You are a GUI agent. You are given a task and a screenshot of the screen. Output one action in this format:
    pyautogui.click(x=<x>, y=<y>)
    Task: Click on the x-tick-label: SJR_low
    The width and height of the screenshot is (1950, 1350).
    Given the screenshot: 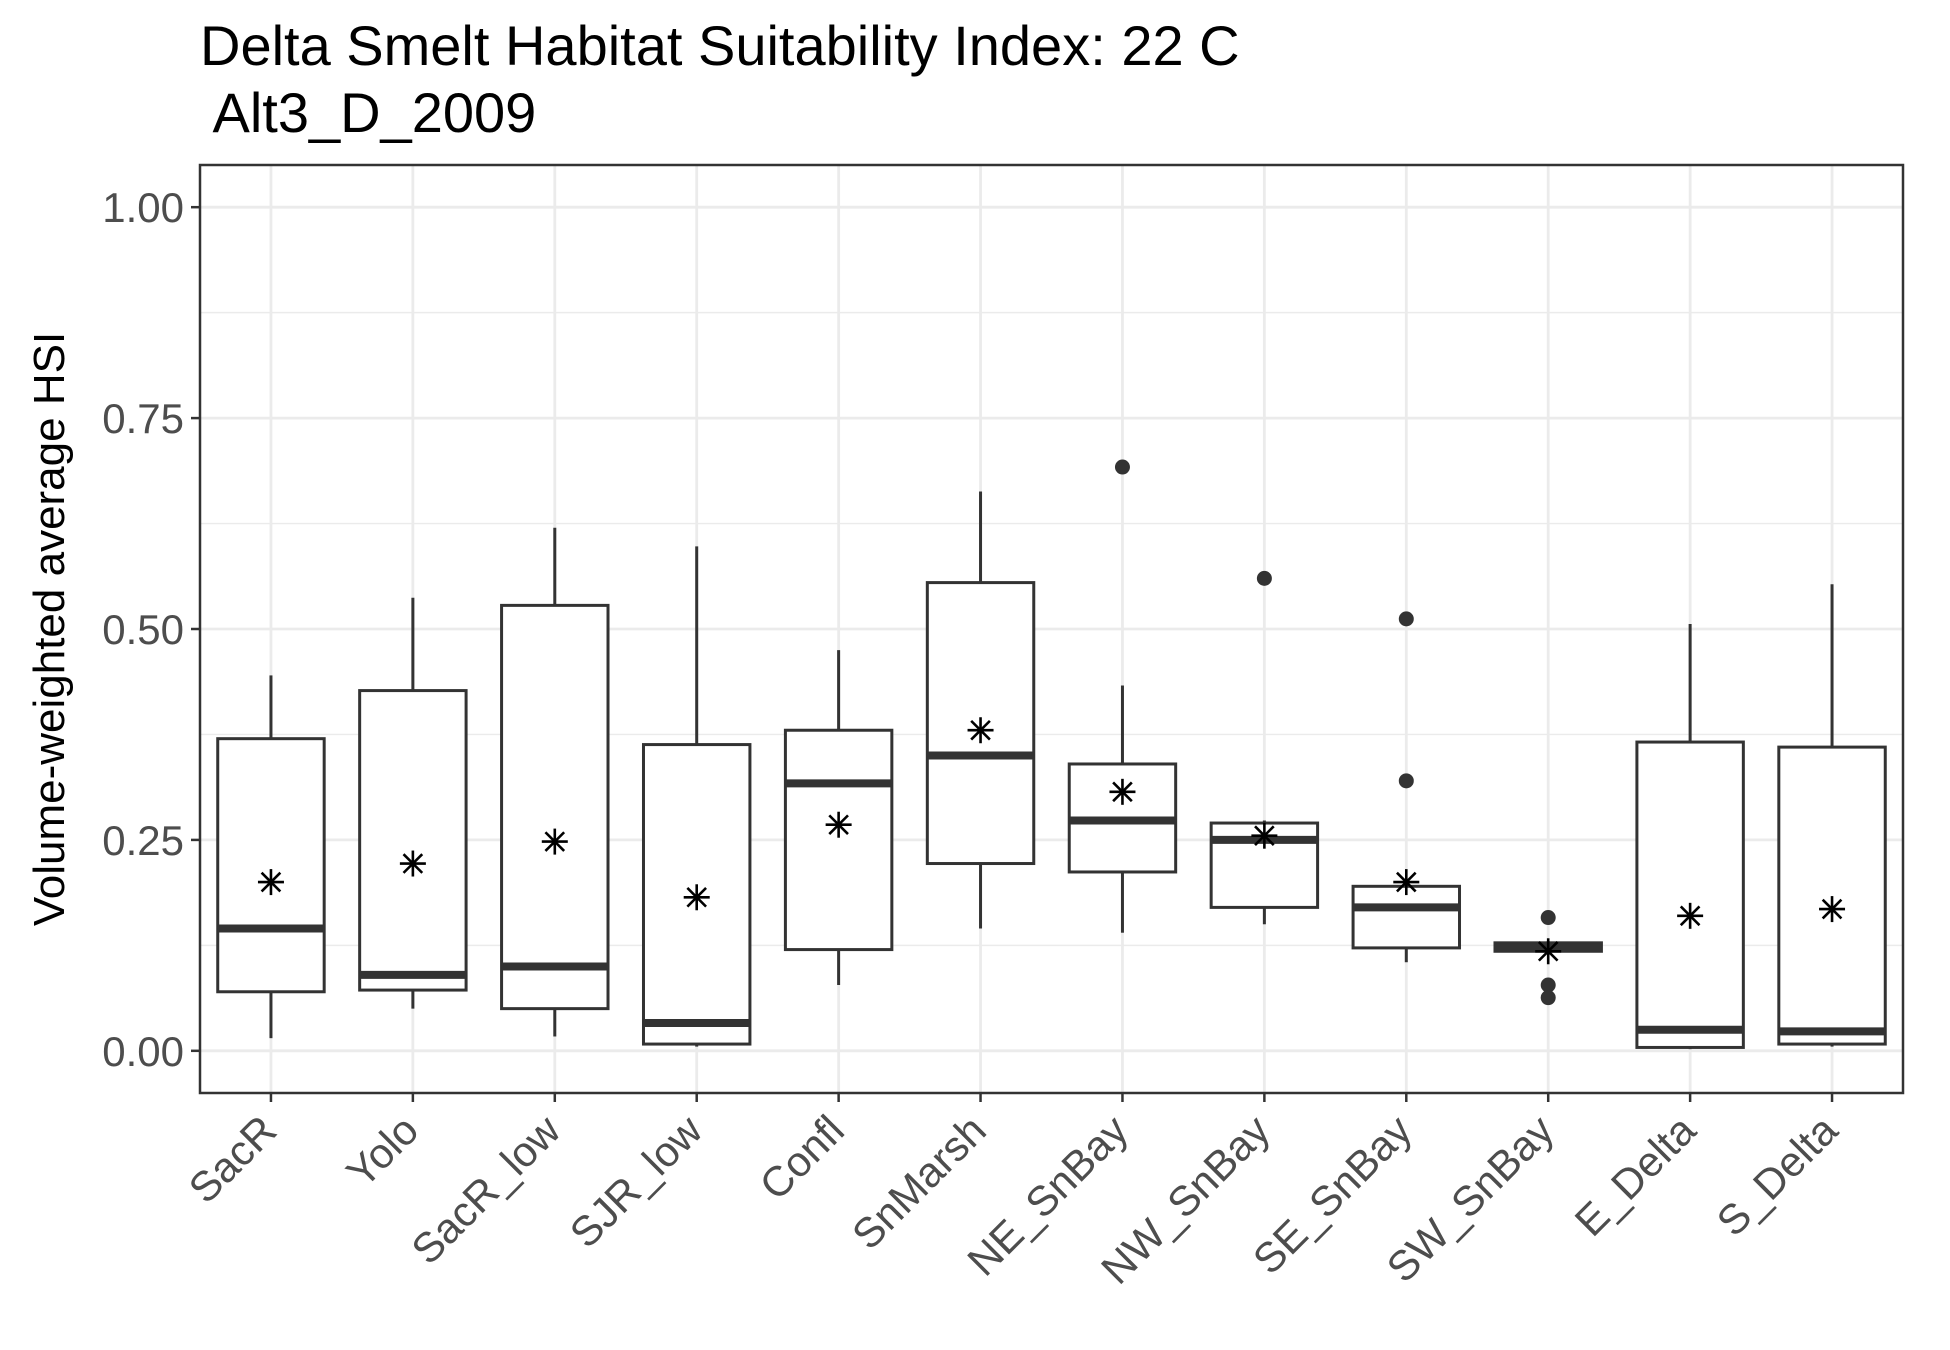 What is the action you would take?
    pyautogui.click(x=636, y=1181)
    